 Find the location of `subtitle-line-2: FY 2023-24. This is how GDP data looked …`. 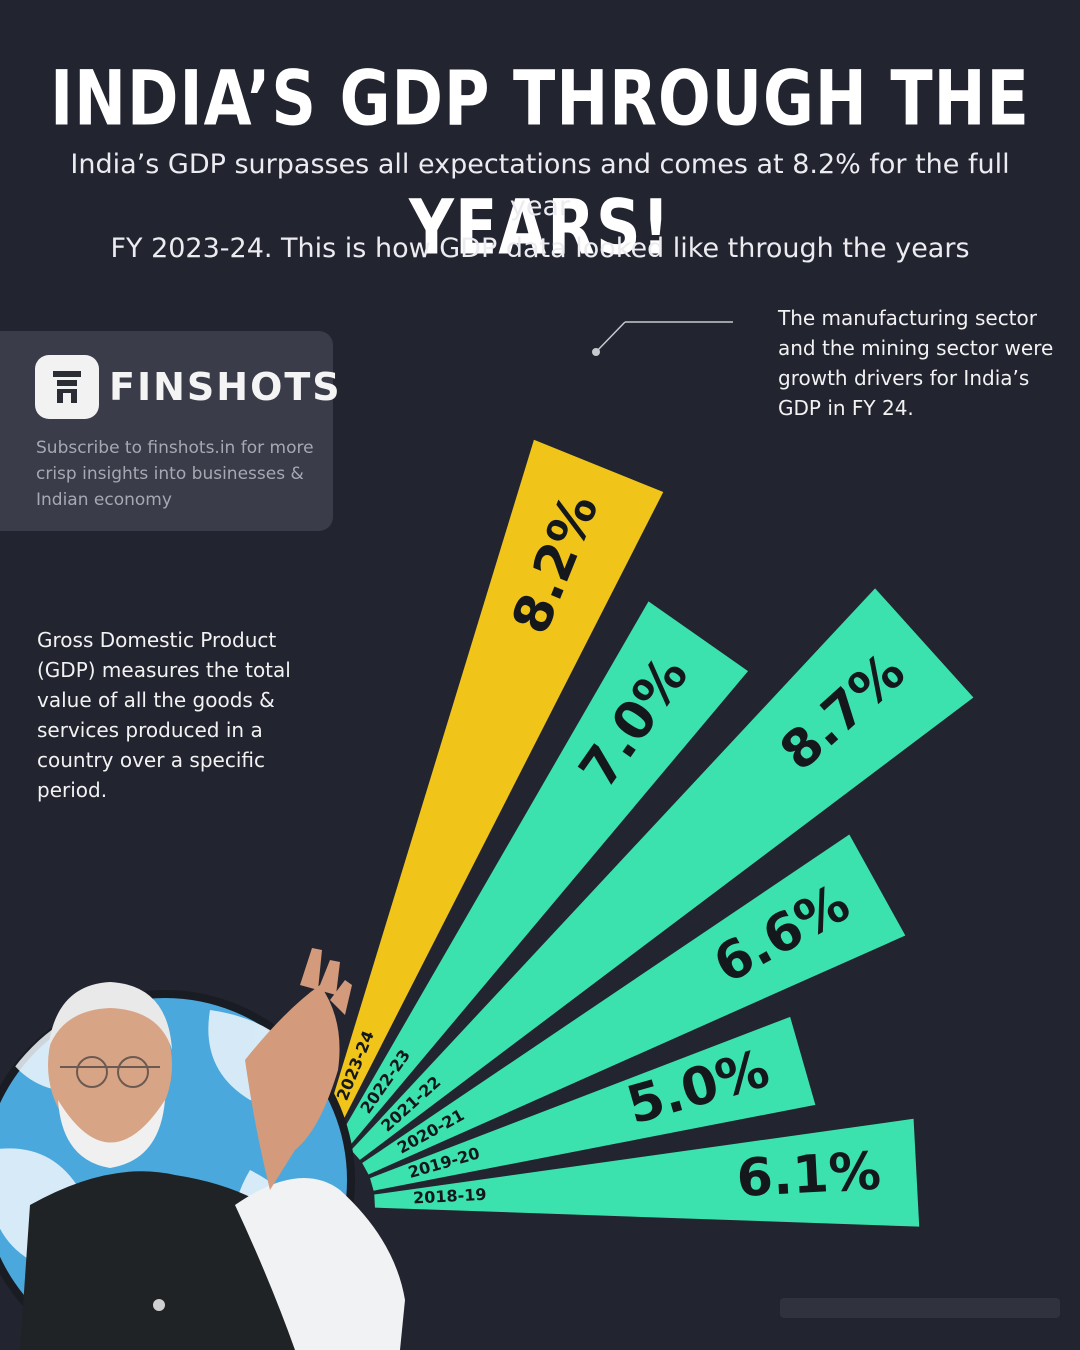

subtitle-line-2: FY 2023-24. This is how GDP data looked … is located at coordinates (540, 248).